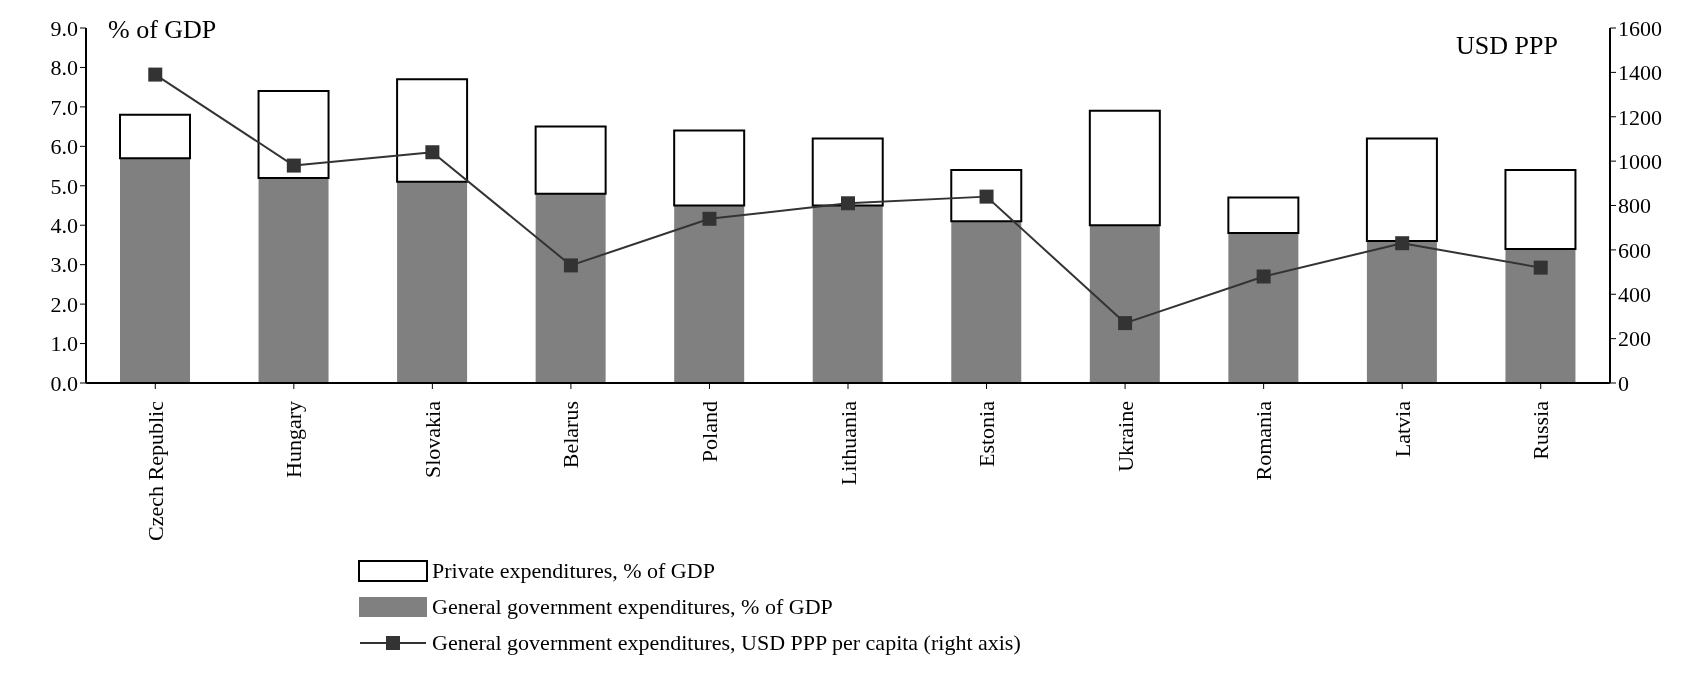  Describe the element at coordinates (155, 470) in the screenshot. I see `x-tick-label: Czech Republic` at that location.